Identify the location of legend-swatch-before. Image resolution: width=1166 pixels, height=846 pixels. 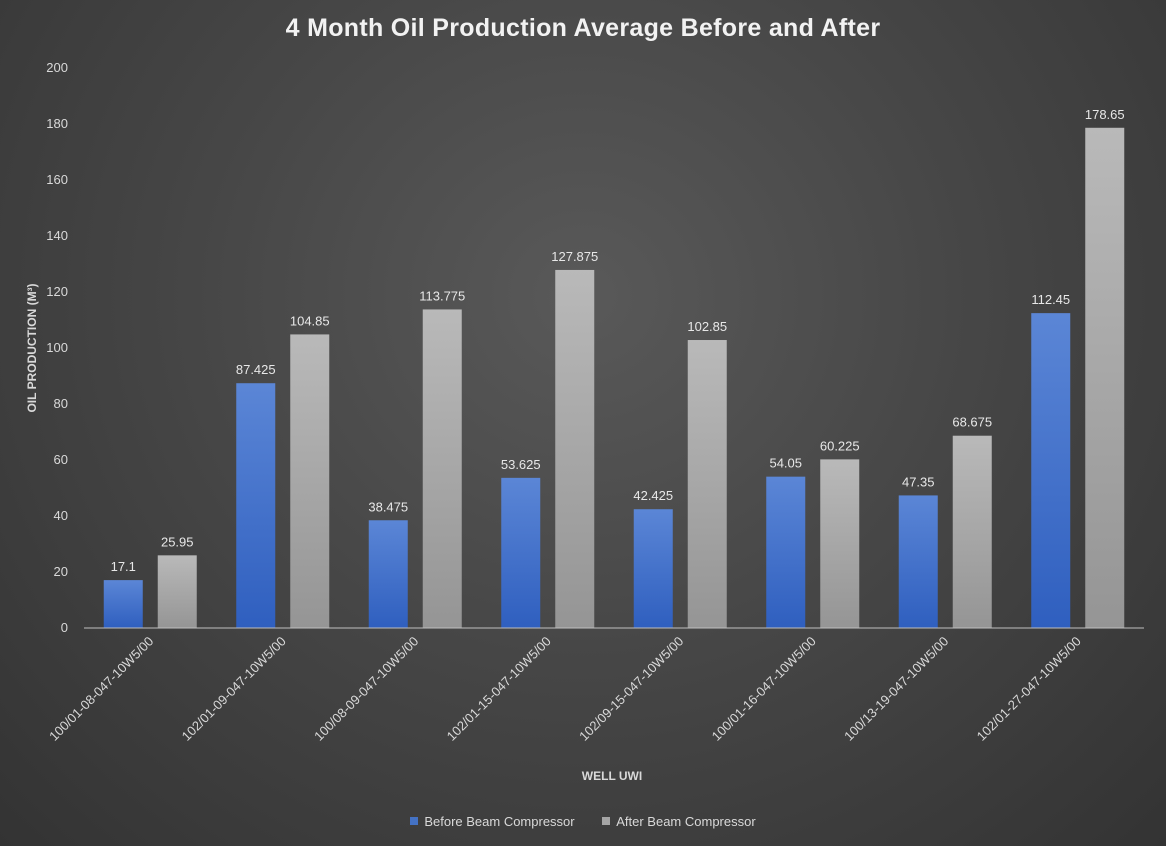
(414, 821).